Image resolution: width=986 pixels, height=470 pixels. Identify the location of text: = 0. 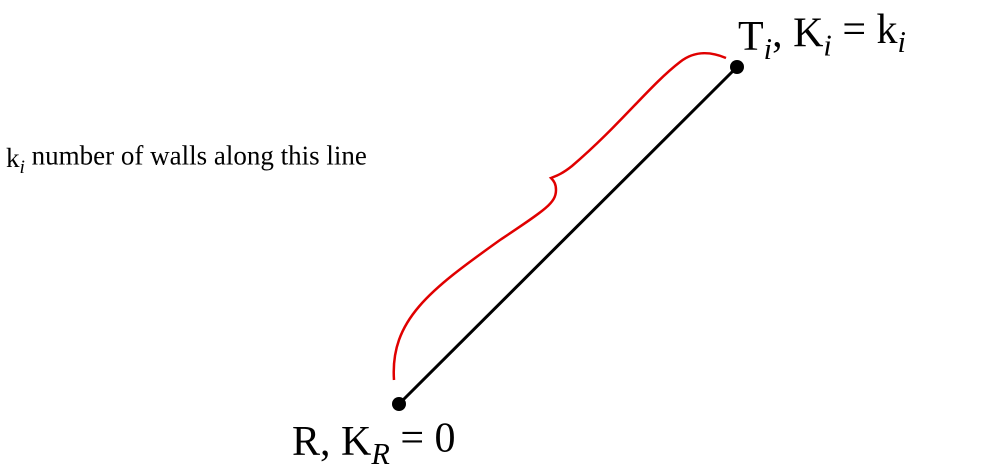
(423, 438).